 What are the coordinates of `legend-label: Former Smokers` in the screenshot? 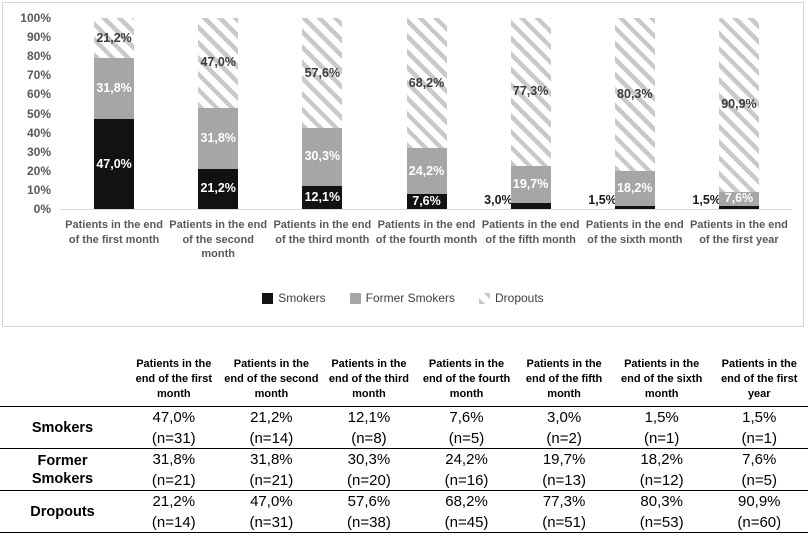 It's located at (410, 298).